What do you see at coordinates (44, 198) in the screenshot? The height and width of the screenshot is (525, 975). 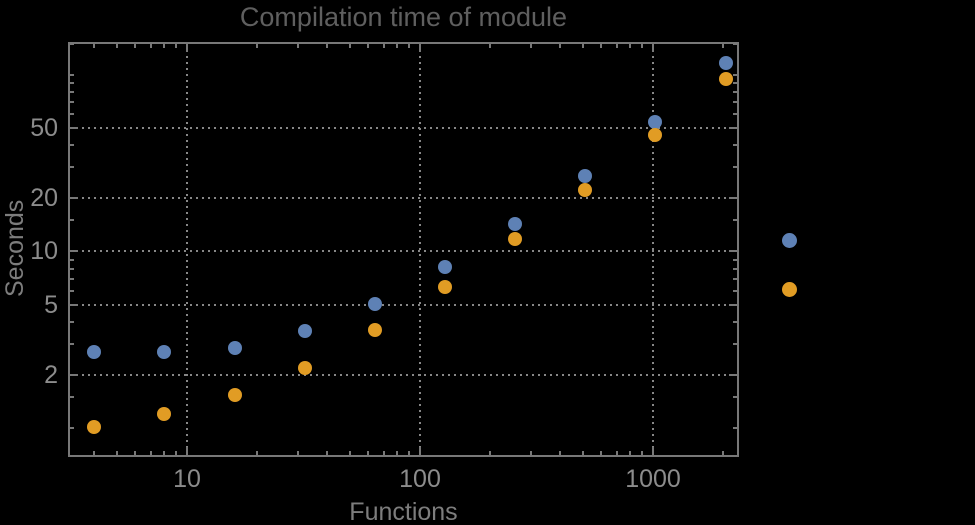 I see `y-tick-label: 20` at bounding box center [44, 198].